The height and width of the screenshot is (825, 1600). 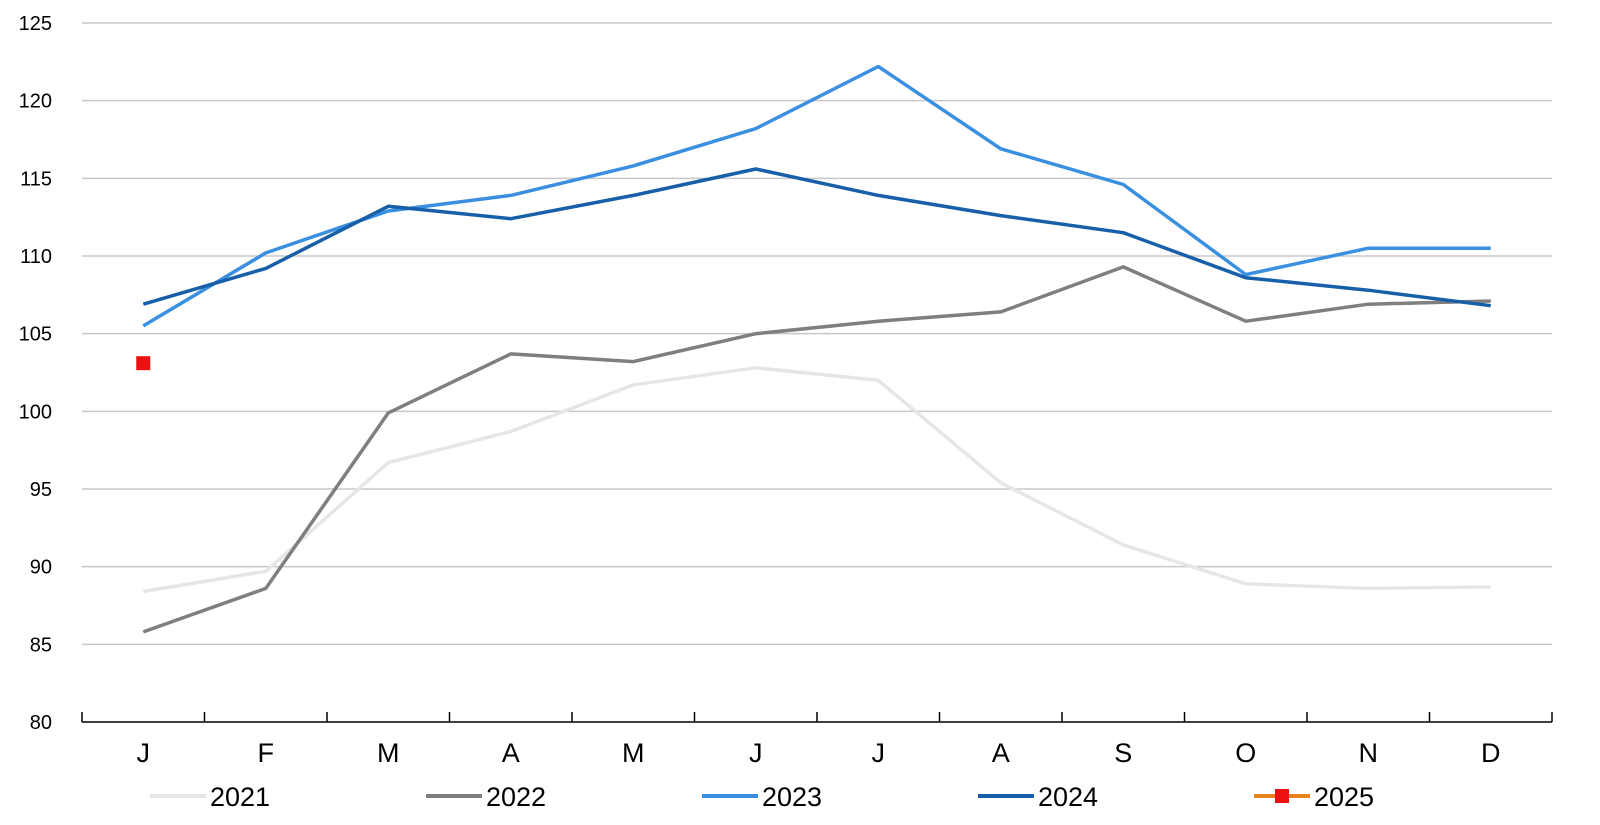 What do you see at coordinates (1344, 797) in the screenshot?
I see `legend-label-2025: 2025` at bounding box center [1344, 797].